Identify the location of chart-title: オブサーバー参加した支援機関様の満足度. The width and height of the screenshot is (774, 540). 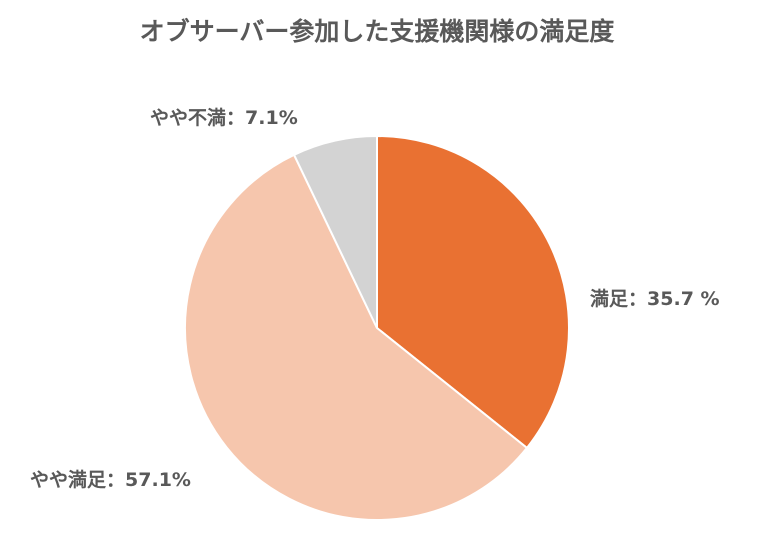
(377, 31).